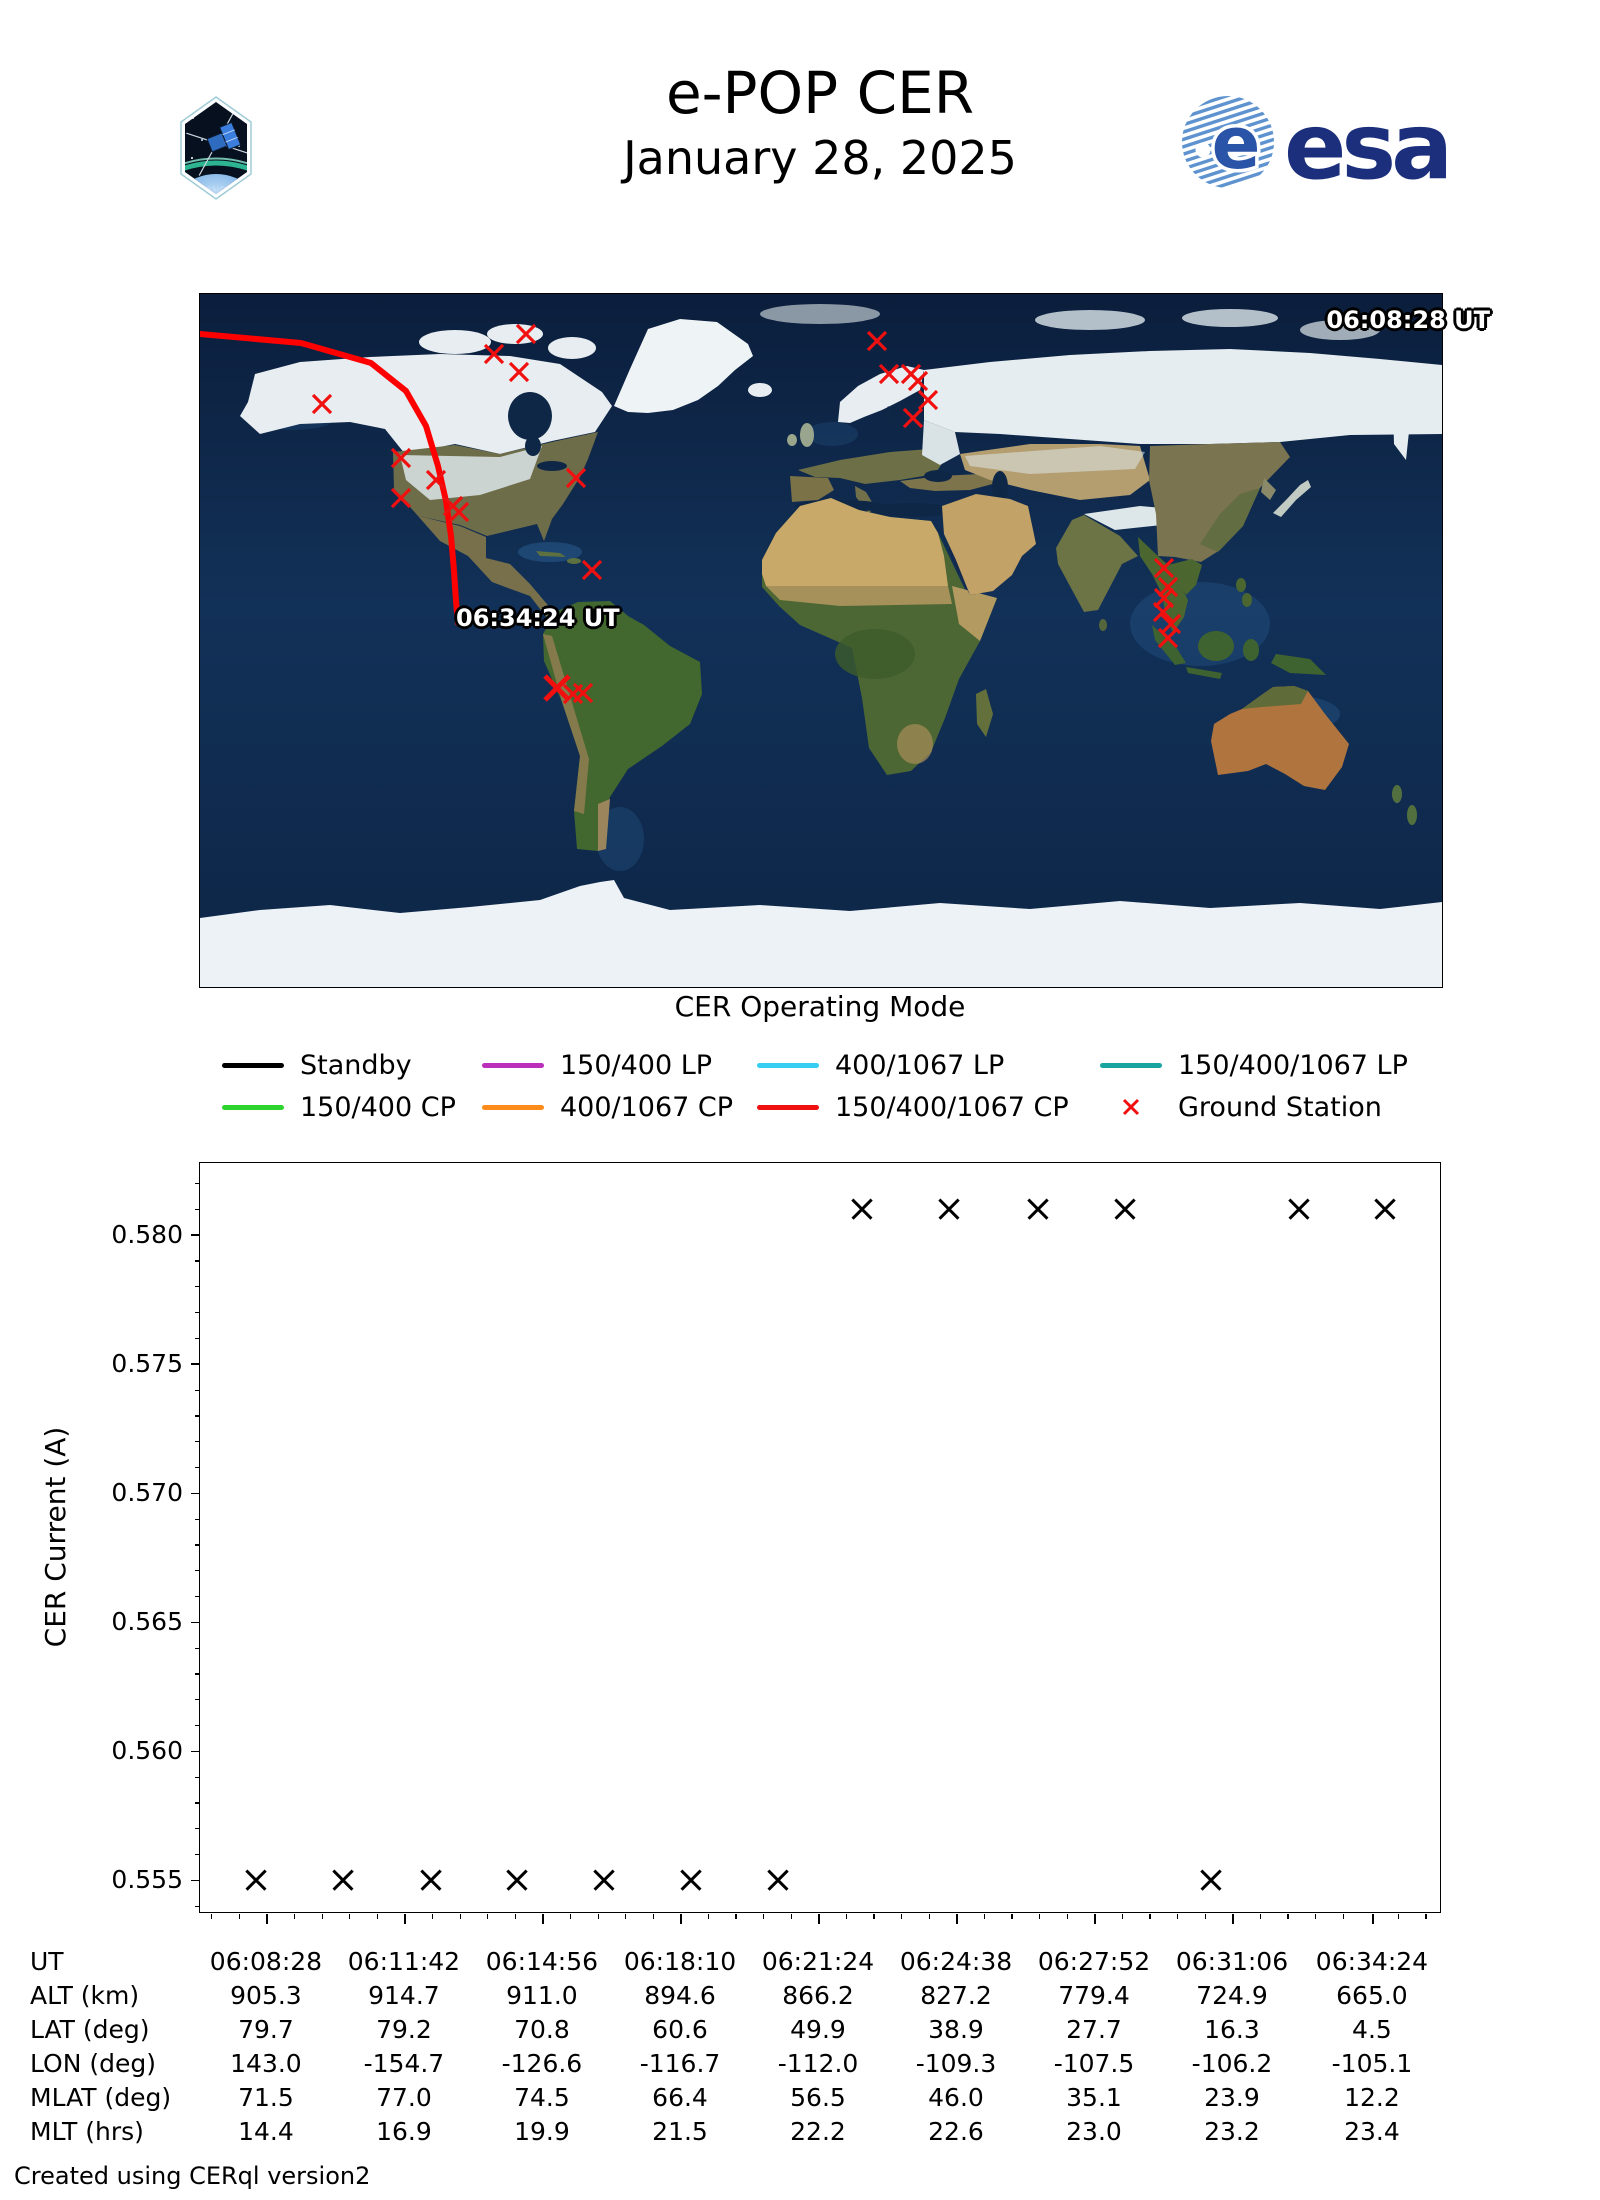 This screenshot has width=1600, height=2200. What do you see at coordinates (266, 2131) in the screenshot?
I see `table-cell: 14.4` at bounding box center [266, 2131].